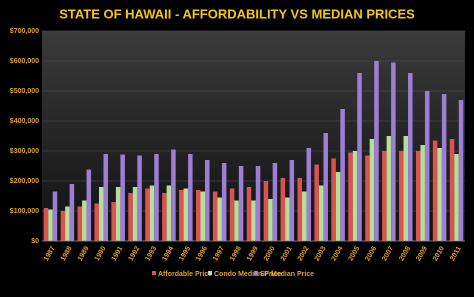  What do you see at coordinates (210, 273) in the screenshot?
I see `legend-swatch` at bounding box center [210, 273].